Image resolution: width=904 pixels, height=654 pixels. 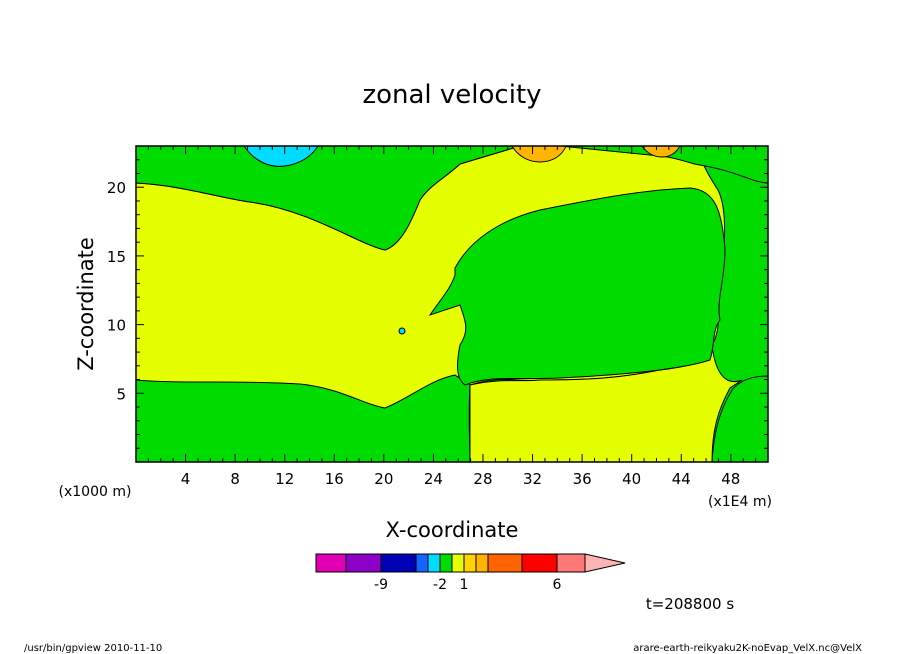 I want to click on contour-region-central, so click(x=577, y=286).